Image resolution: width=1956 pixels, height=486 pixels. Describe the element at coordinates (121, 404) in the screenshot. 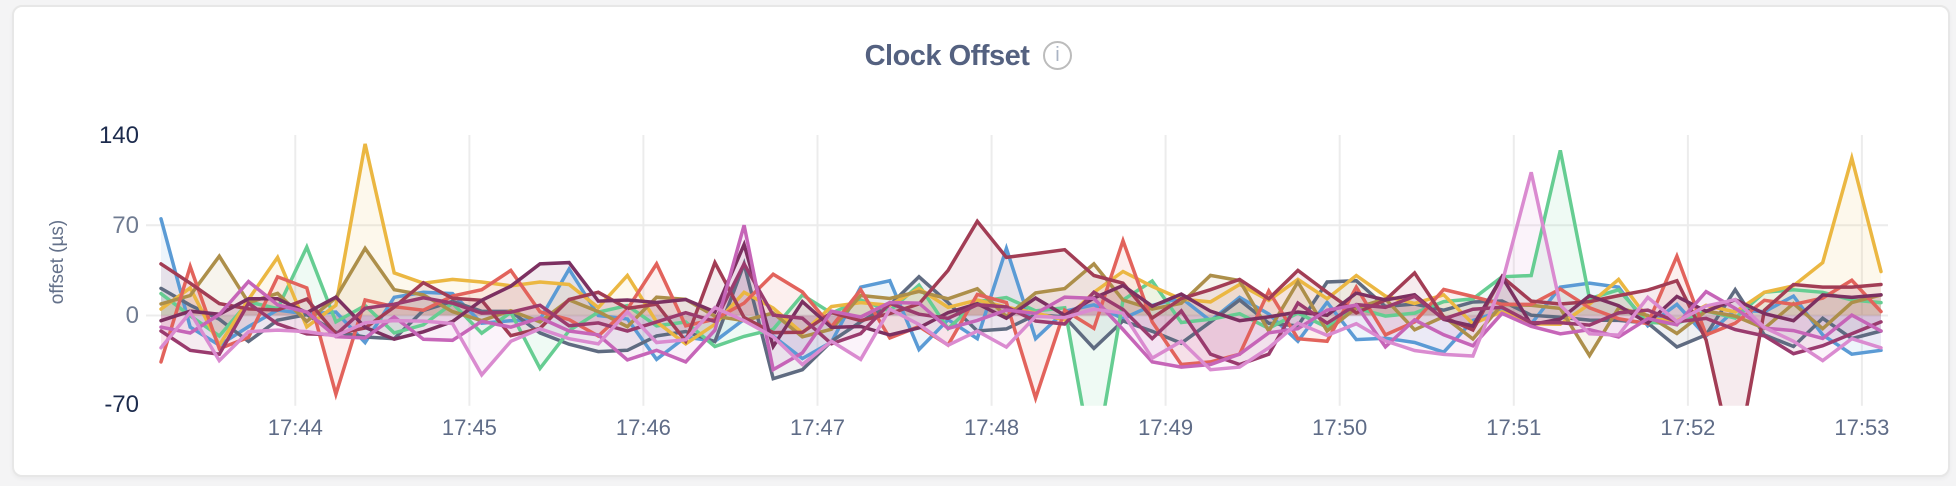

I see `svg-text: -70` at that location.